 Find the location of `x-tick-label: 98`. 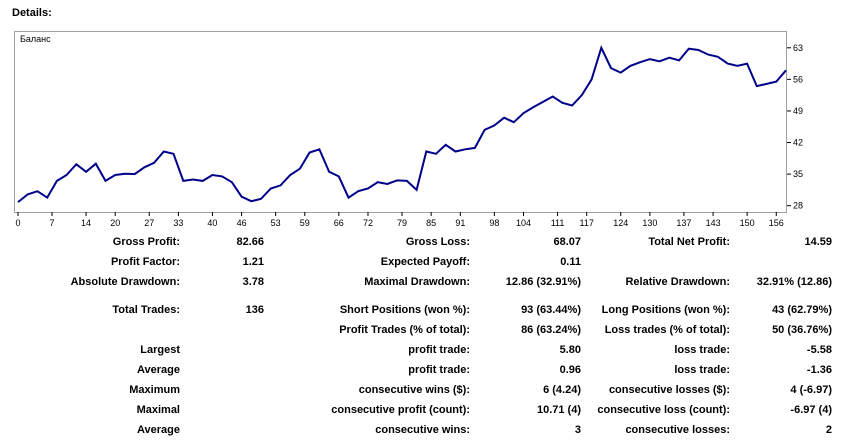

x-tick-label: 98 is located at coordinates (494, 223).